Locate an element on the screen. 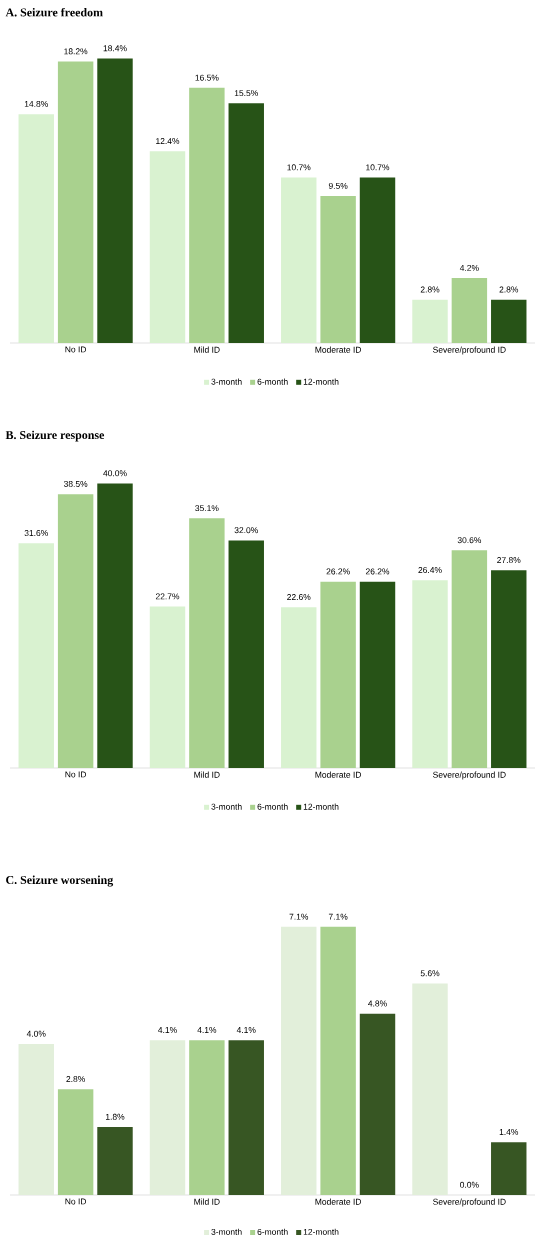  data-label: 4.0% is located at coordinates (36, 1033).